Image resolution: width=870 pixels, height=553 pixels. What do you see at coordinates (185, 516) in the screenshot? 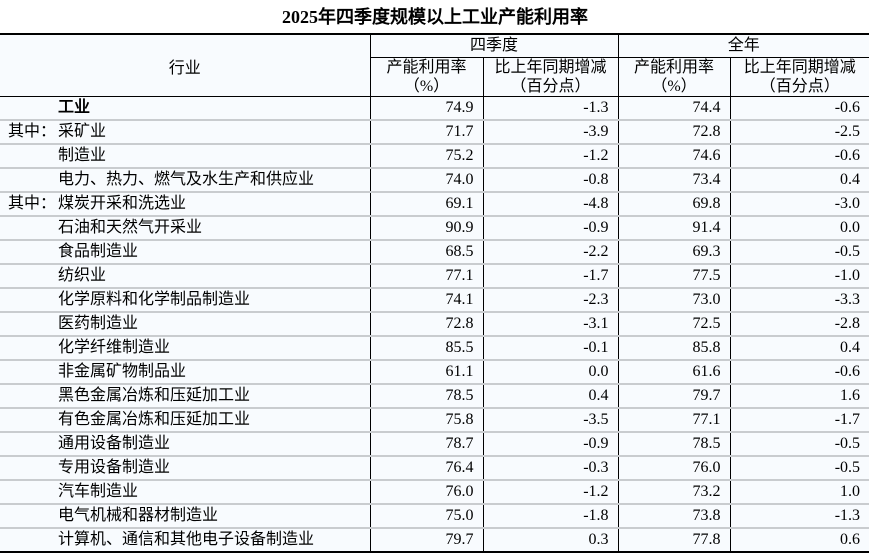
I see `industry-cell: 电气机械和器材制造业` at bounding box center [185, 516].